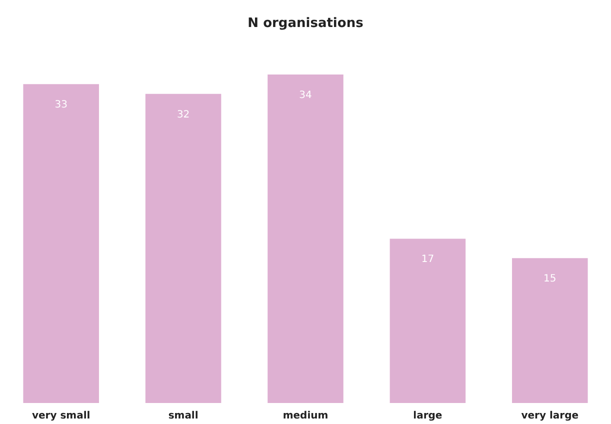 This screenshot has height=424, width=611. What do you see at coordinates (183, 416) in the screenshot?
I see `x-tick-label: small` at bounding box center [183, 416].